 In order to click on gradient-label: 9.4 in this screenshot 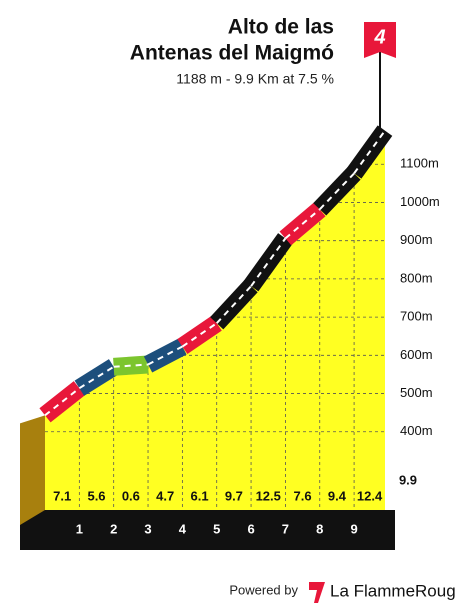, I will do `click(337, 495)`.